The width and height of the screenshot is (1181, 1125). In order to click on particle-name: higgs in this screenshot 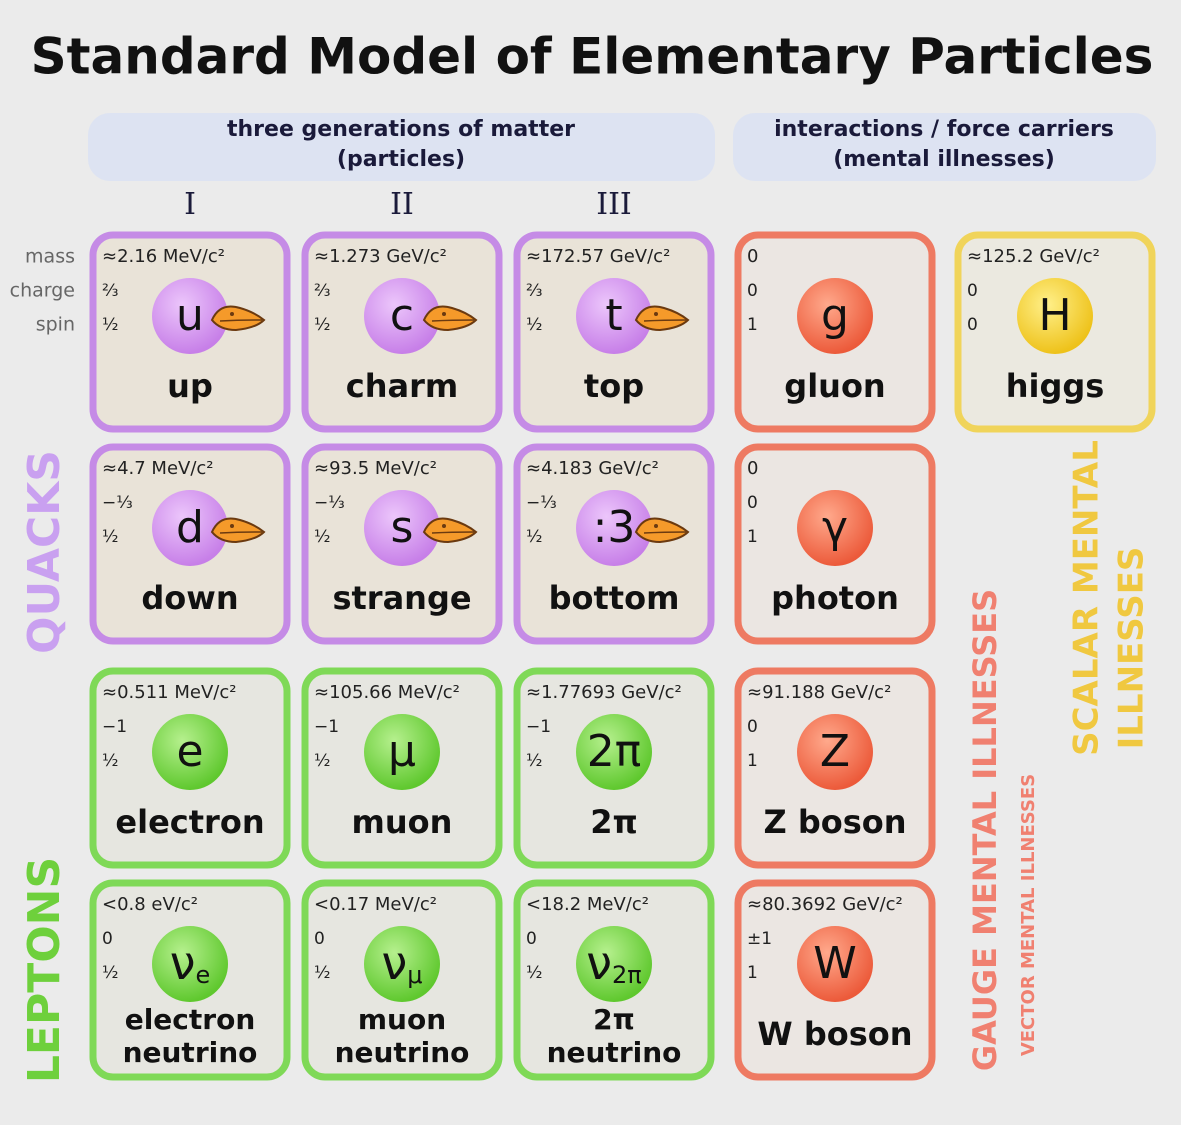, I will do `click(1055, 386)`.